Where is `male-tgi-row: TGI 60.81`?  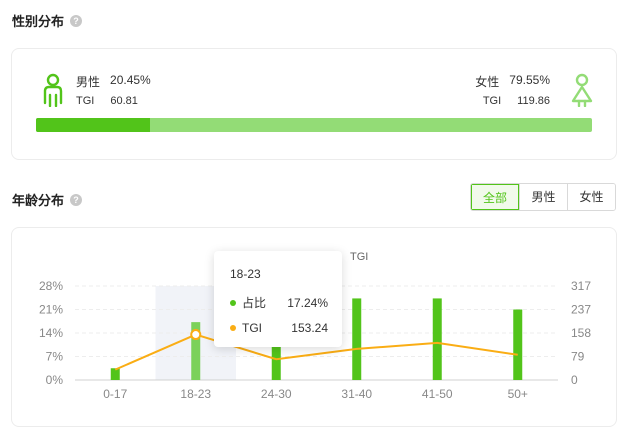 male-tgi-row: TGI 60.81 is located at coordinates (107, 101).